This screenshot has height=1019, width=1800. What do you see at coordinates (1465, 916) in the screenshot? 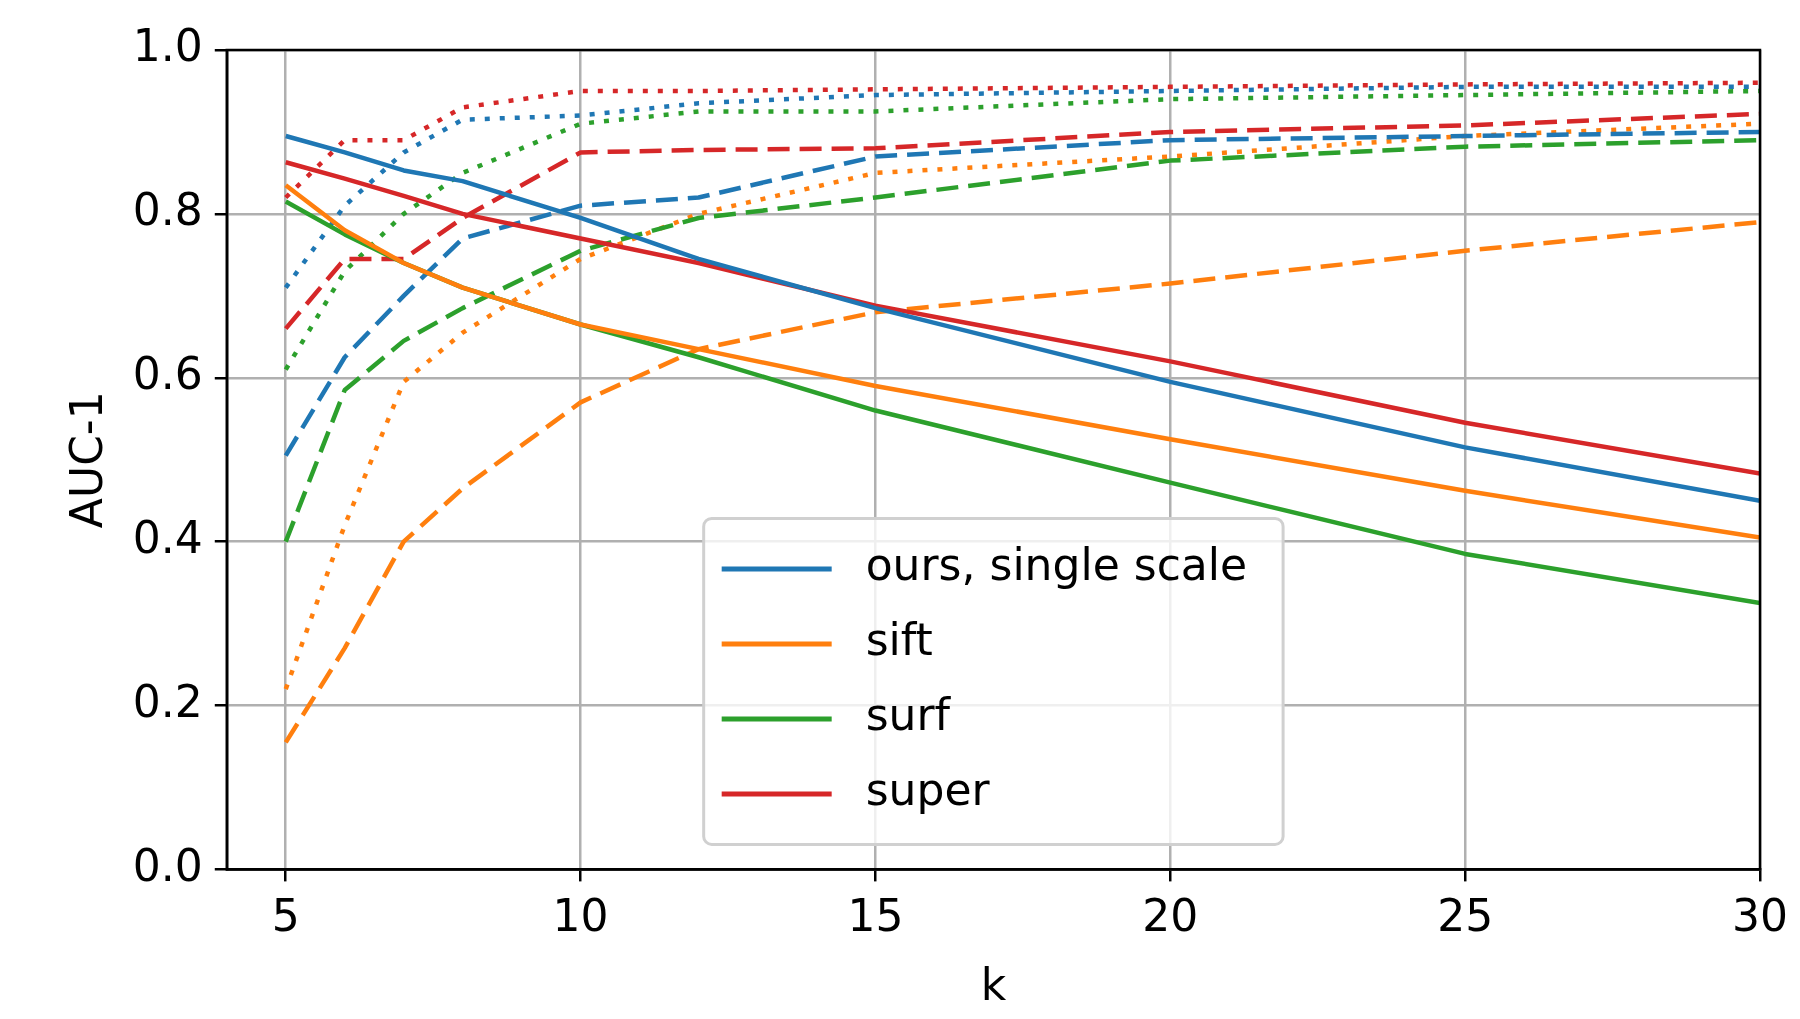
I see `x-tick-label: 25` at bounding box center [1465, 916].